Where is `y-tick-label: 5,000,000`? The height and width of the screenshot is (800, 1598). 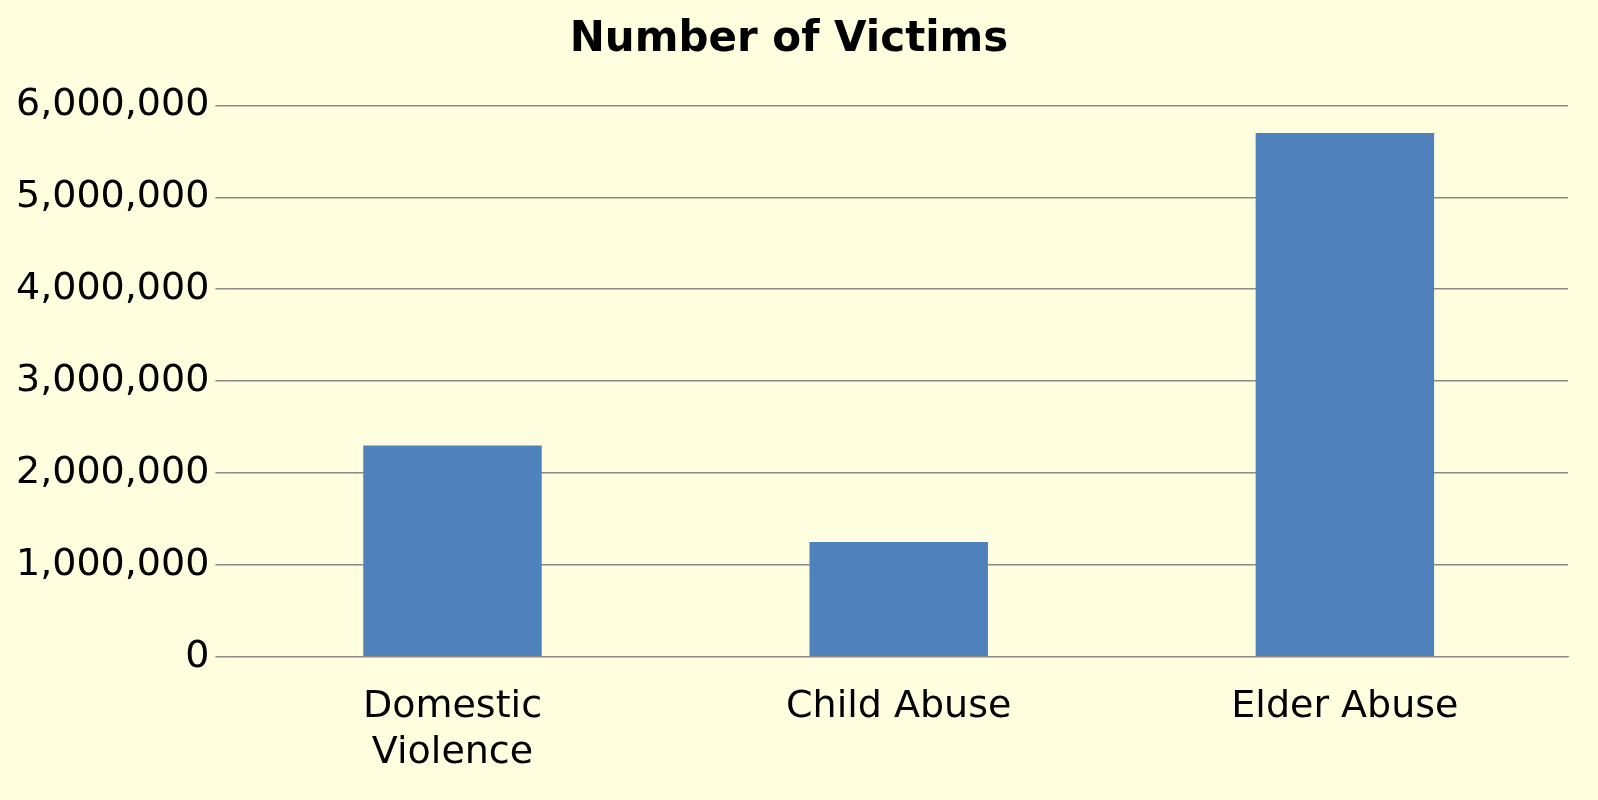
y-tick-label: 5,000,000 is located at coordinates (112, 194).